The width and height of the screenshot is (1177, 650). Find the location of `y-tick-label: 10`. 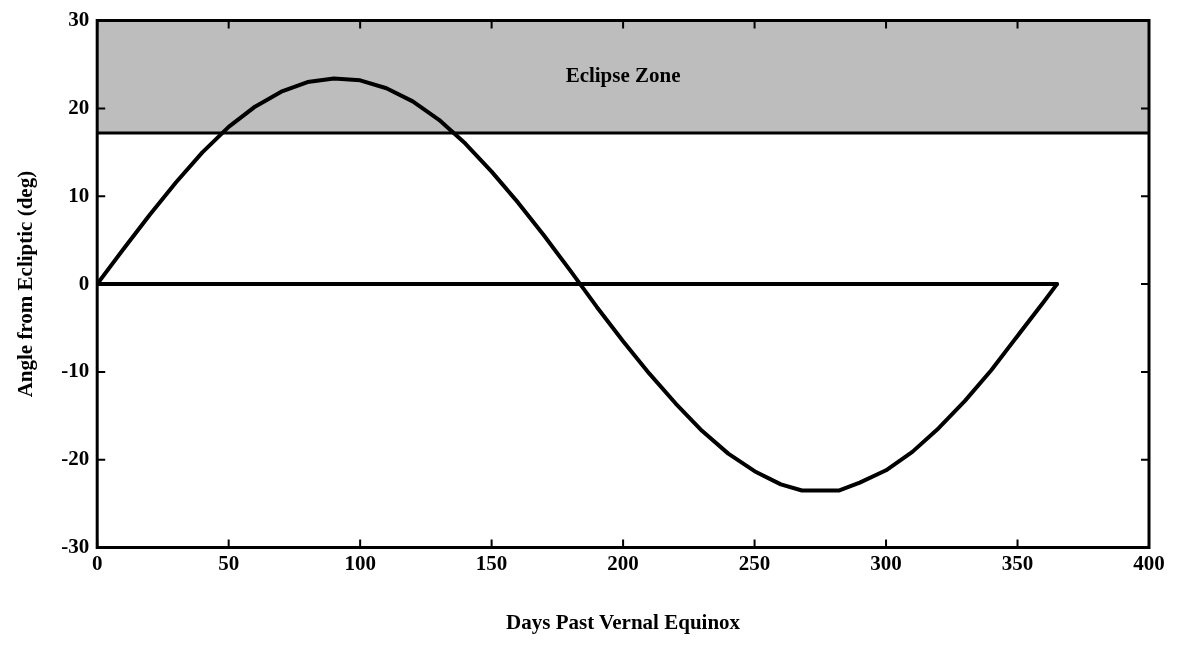

y-tick-label: 10 is located at coordinates (79, 194).